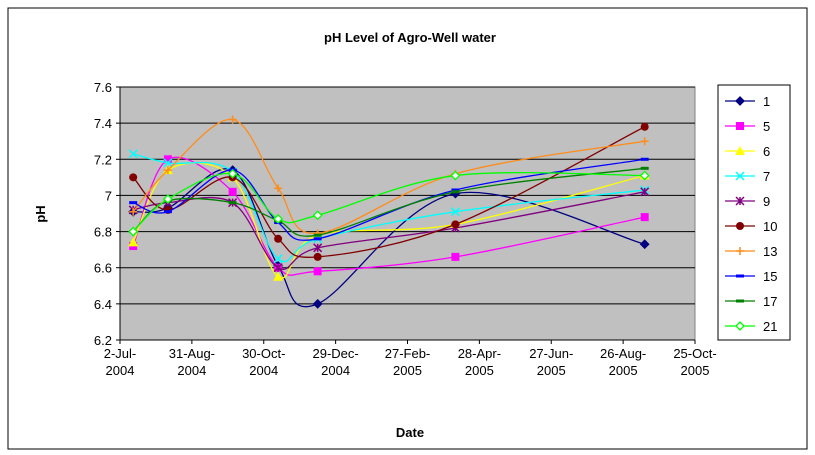 The width and height of the screenshot is (815, 455). What do you see at coordinates (623, 362) in the screenshot?
I see `x-tick-label: 26-Aug-2005` at bounding box center [623, 362].